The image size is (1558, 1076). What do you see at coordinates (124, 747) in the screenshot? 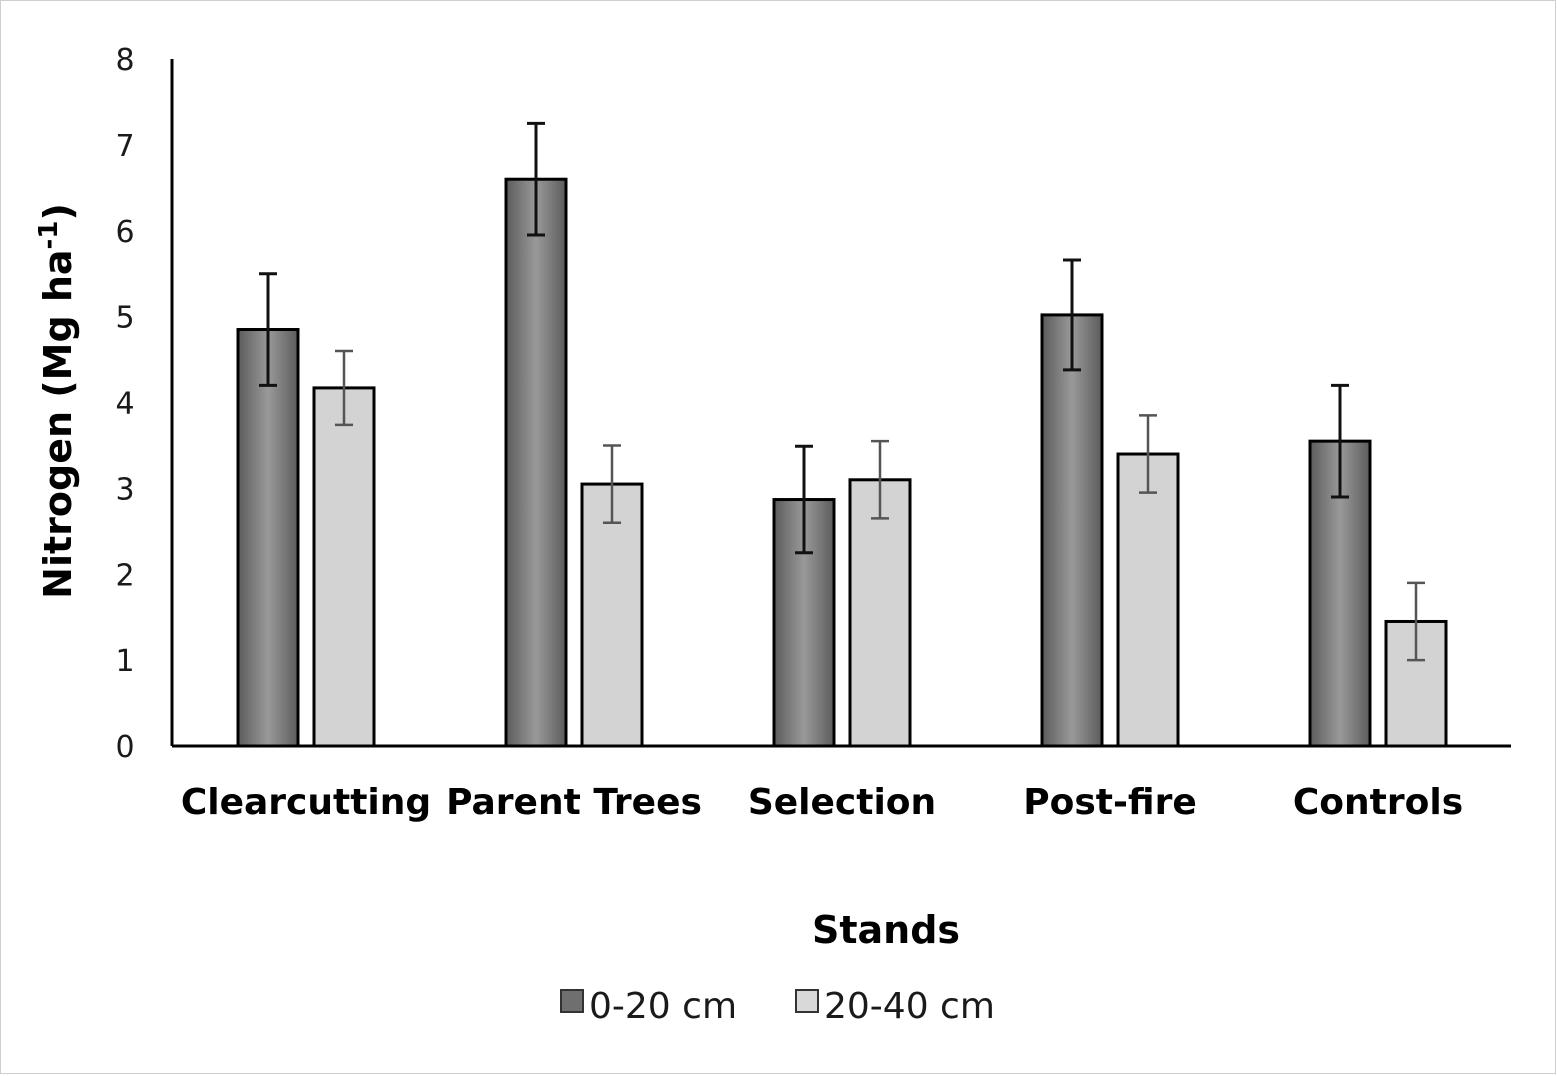
I see `y-tick-label: 0` at bounding box center [124, 747].